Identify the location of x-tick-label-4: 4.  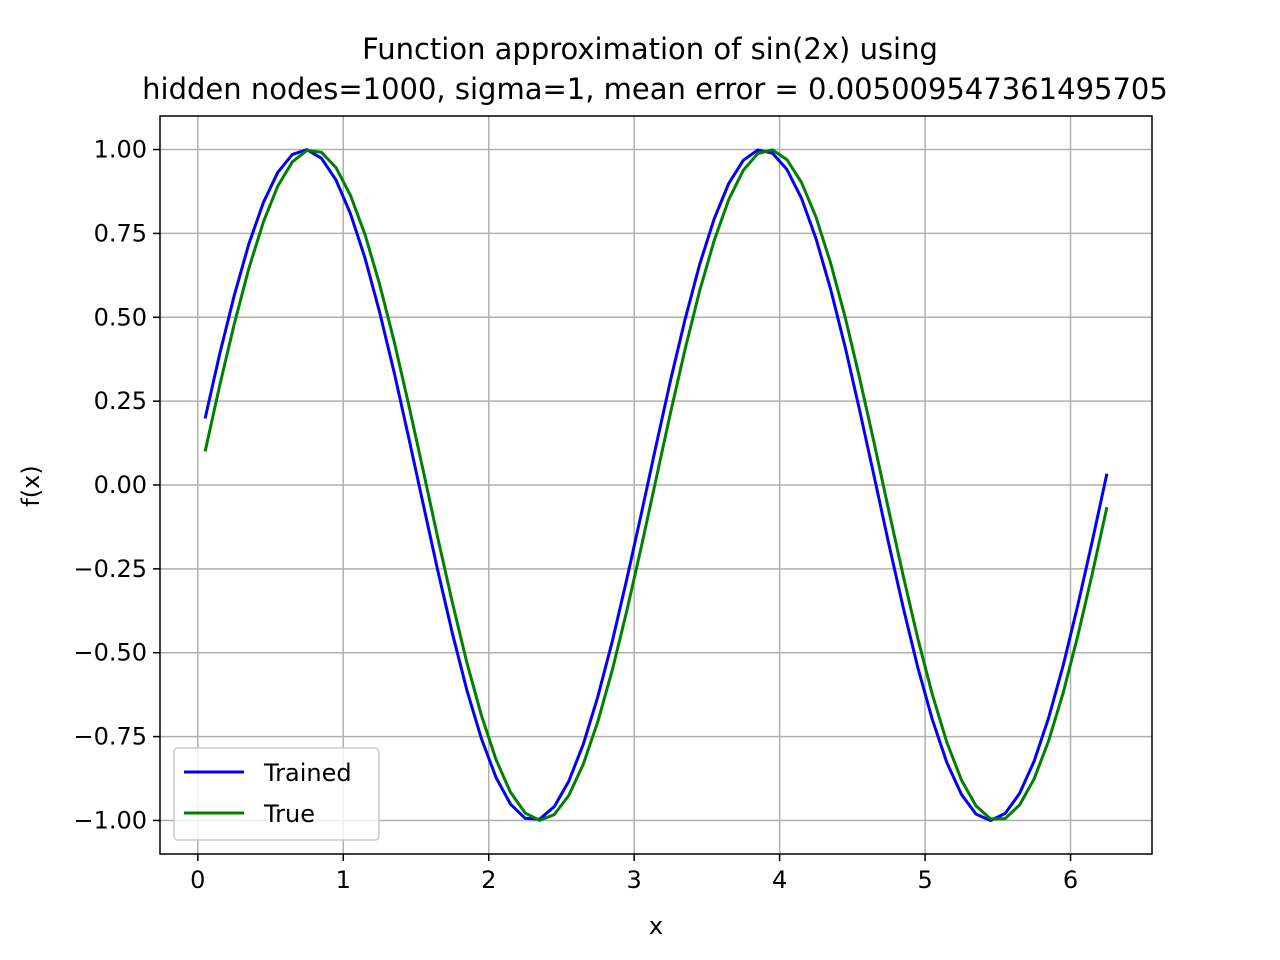
(779, 880).